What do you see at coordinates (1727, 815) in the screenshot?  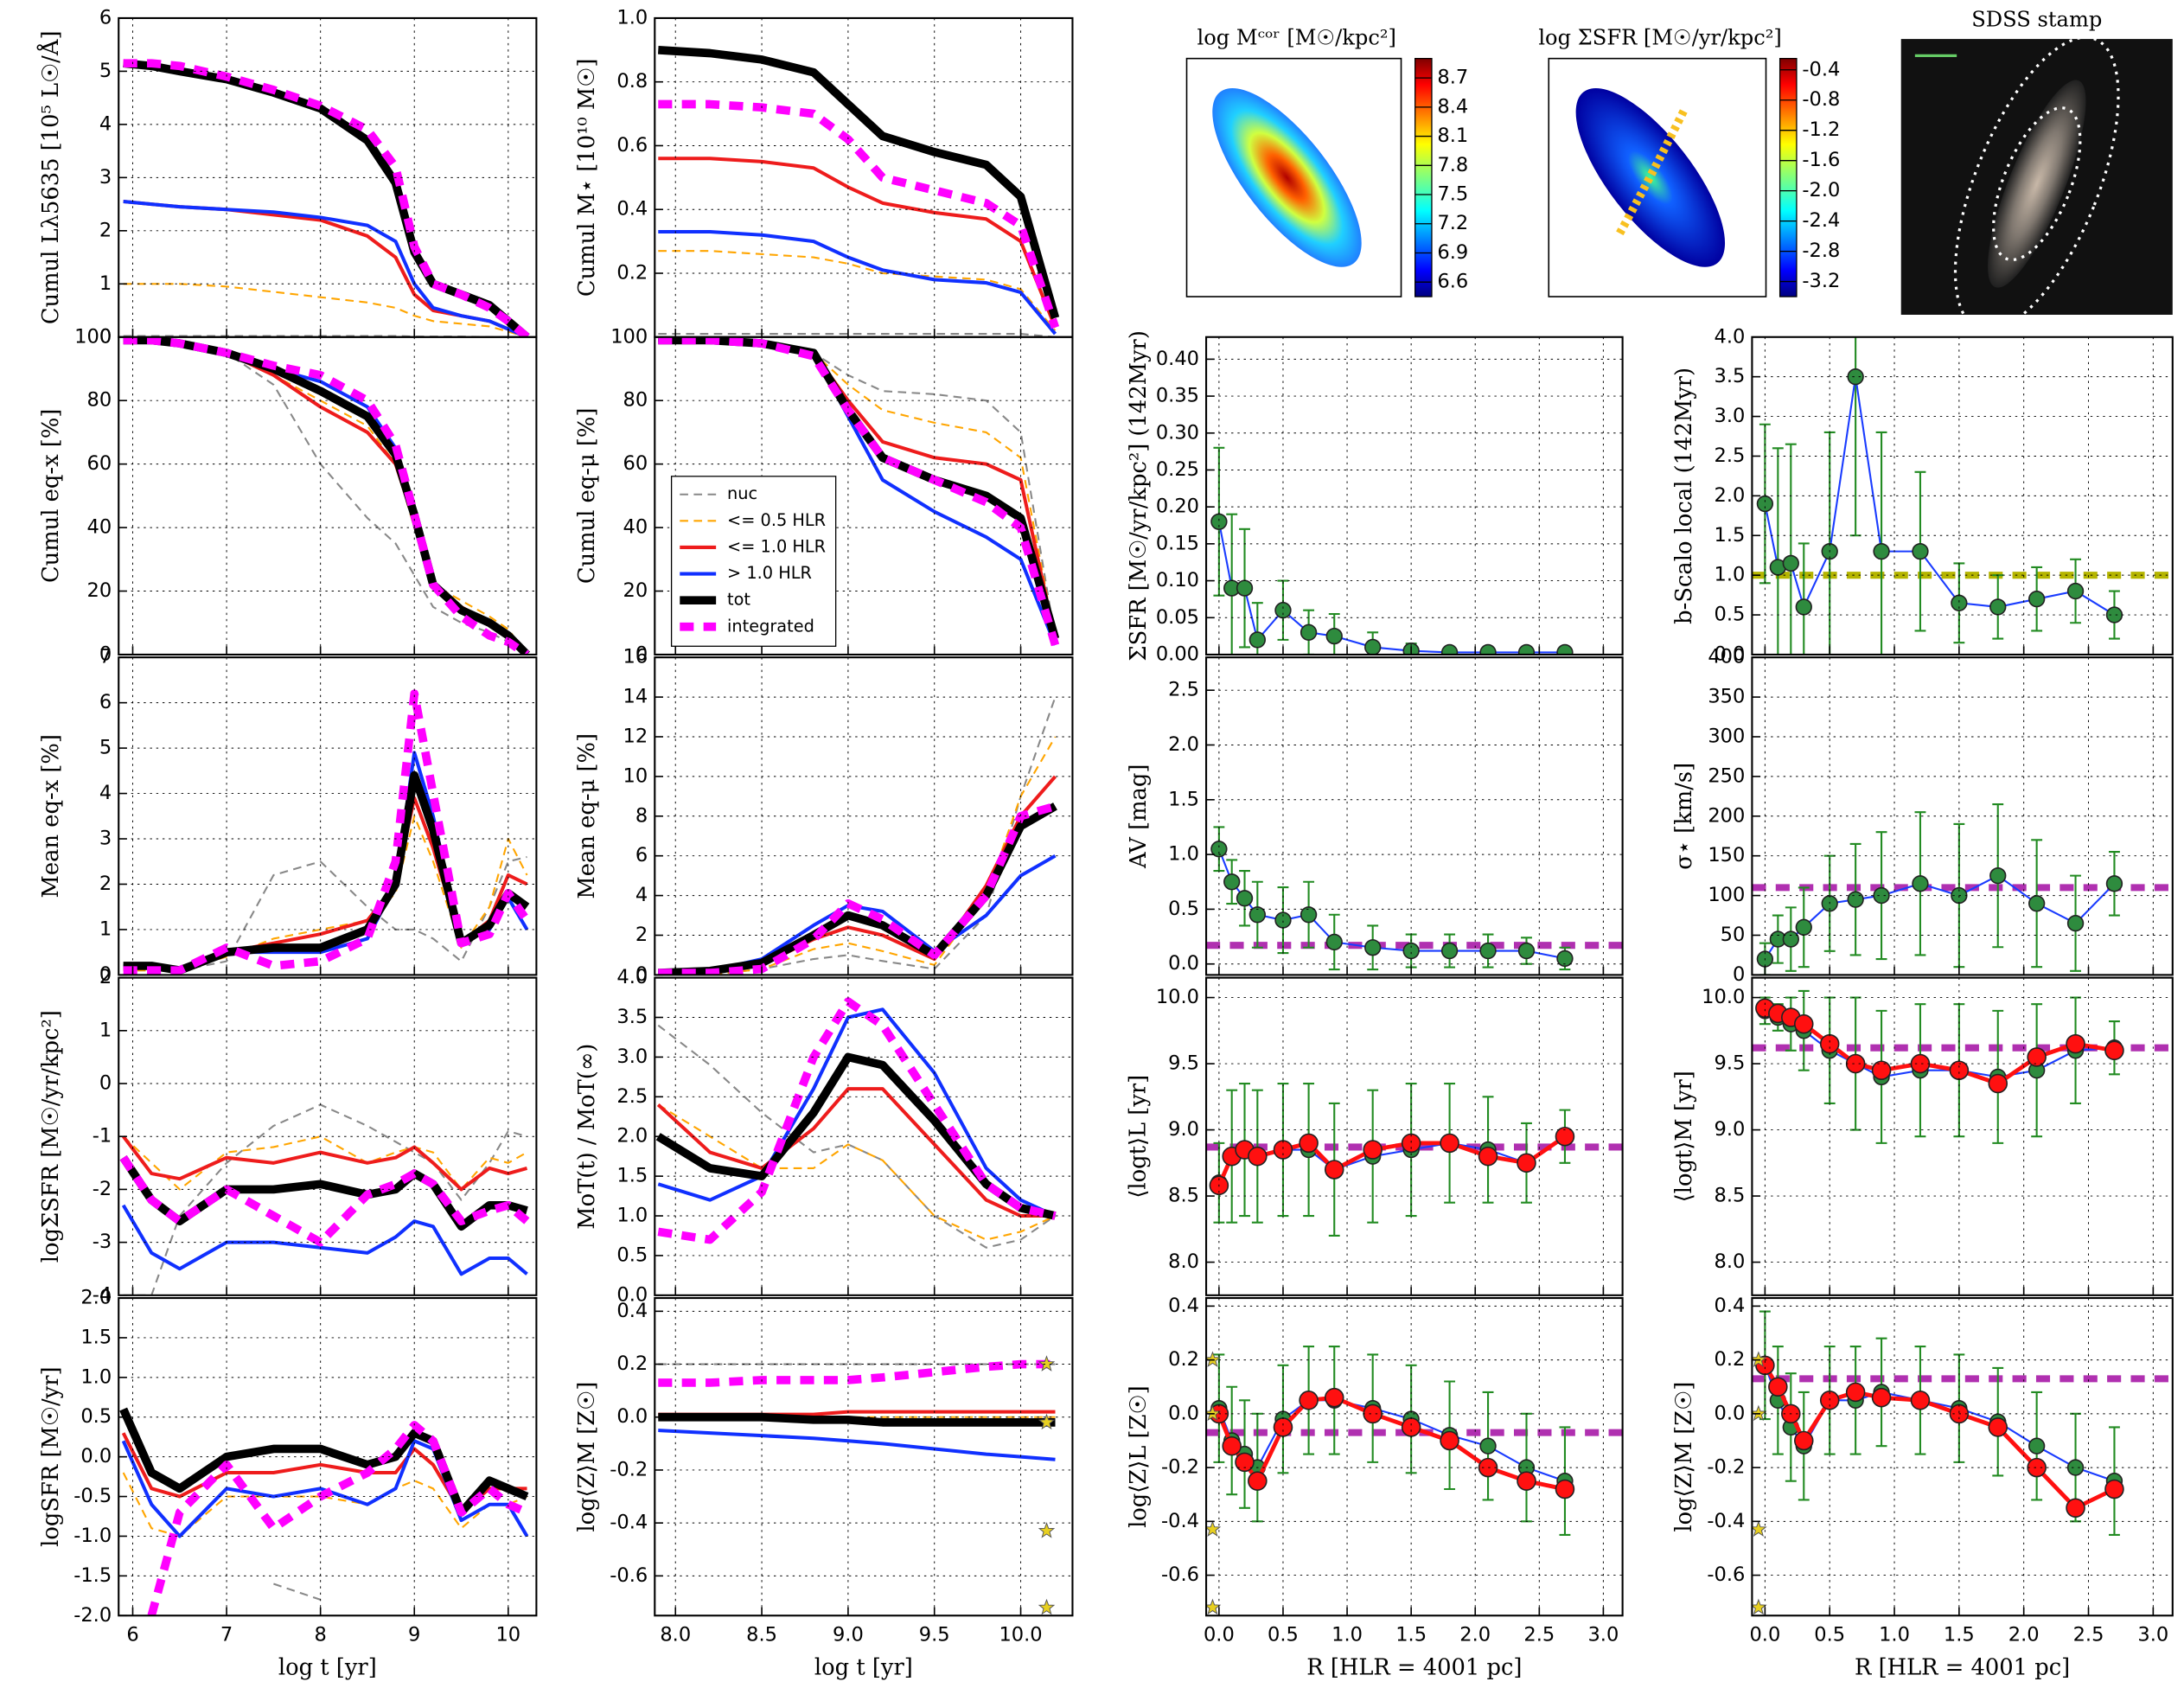 I see `y-tick-label: 200` at bounding box center [1727, 815].